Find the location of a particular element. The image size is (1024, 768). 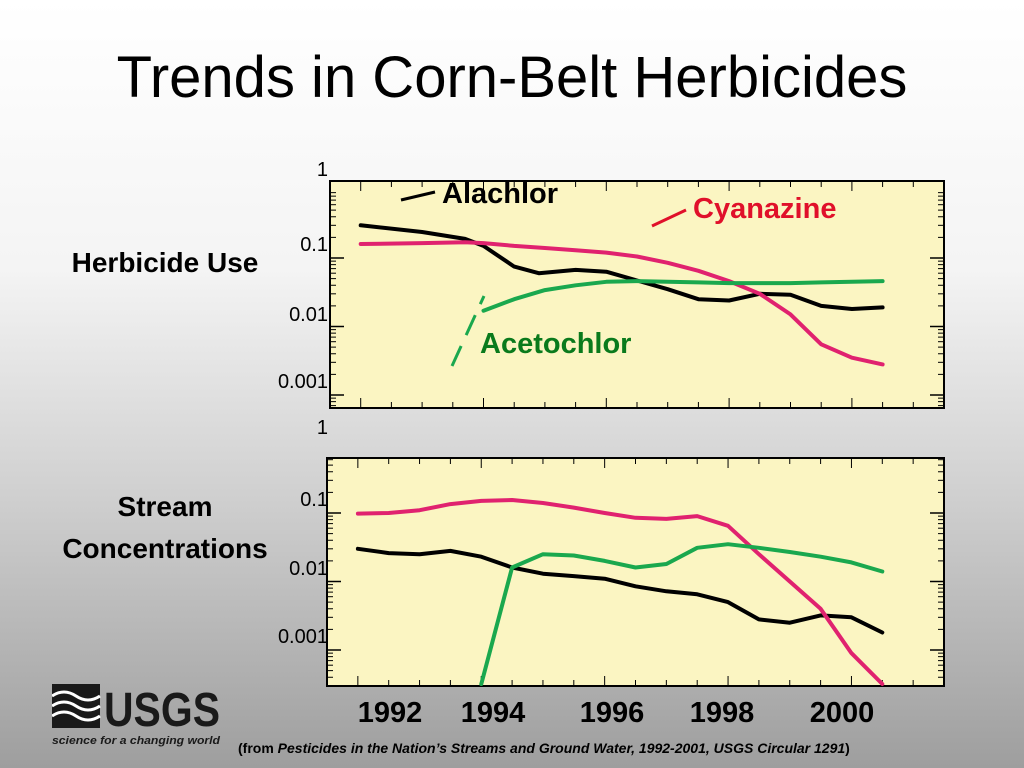

usgs-wave-icon is located at coordinates (76, 706).